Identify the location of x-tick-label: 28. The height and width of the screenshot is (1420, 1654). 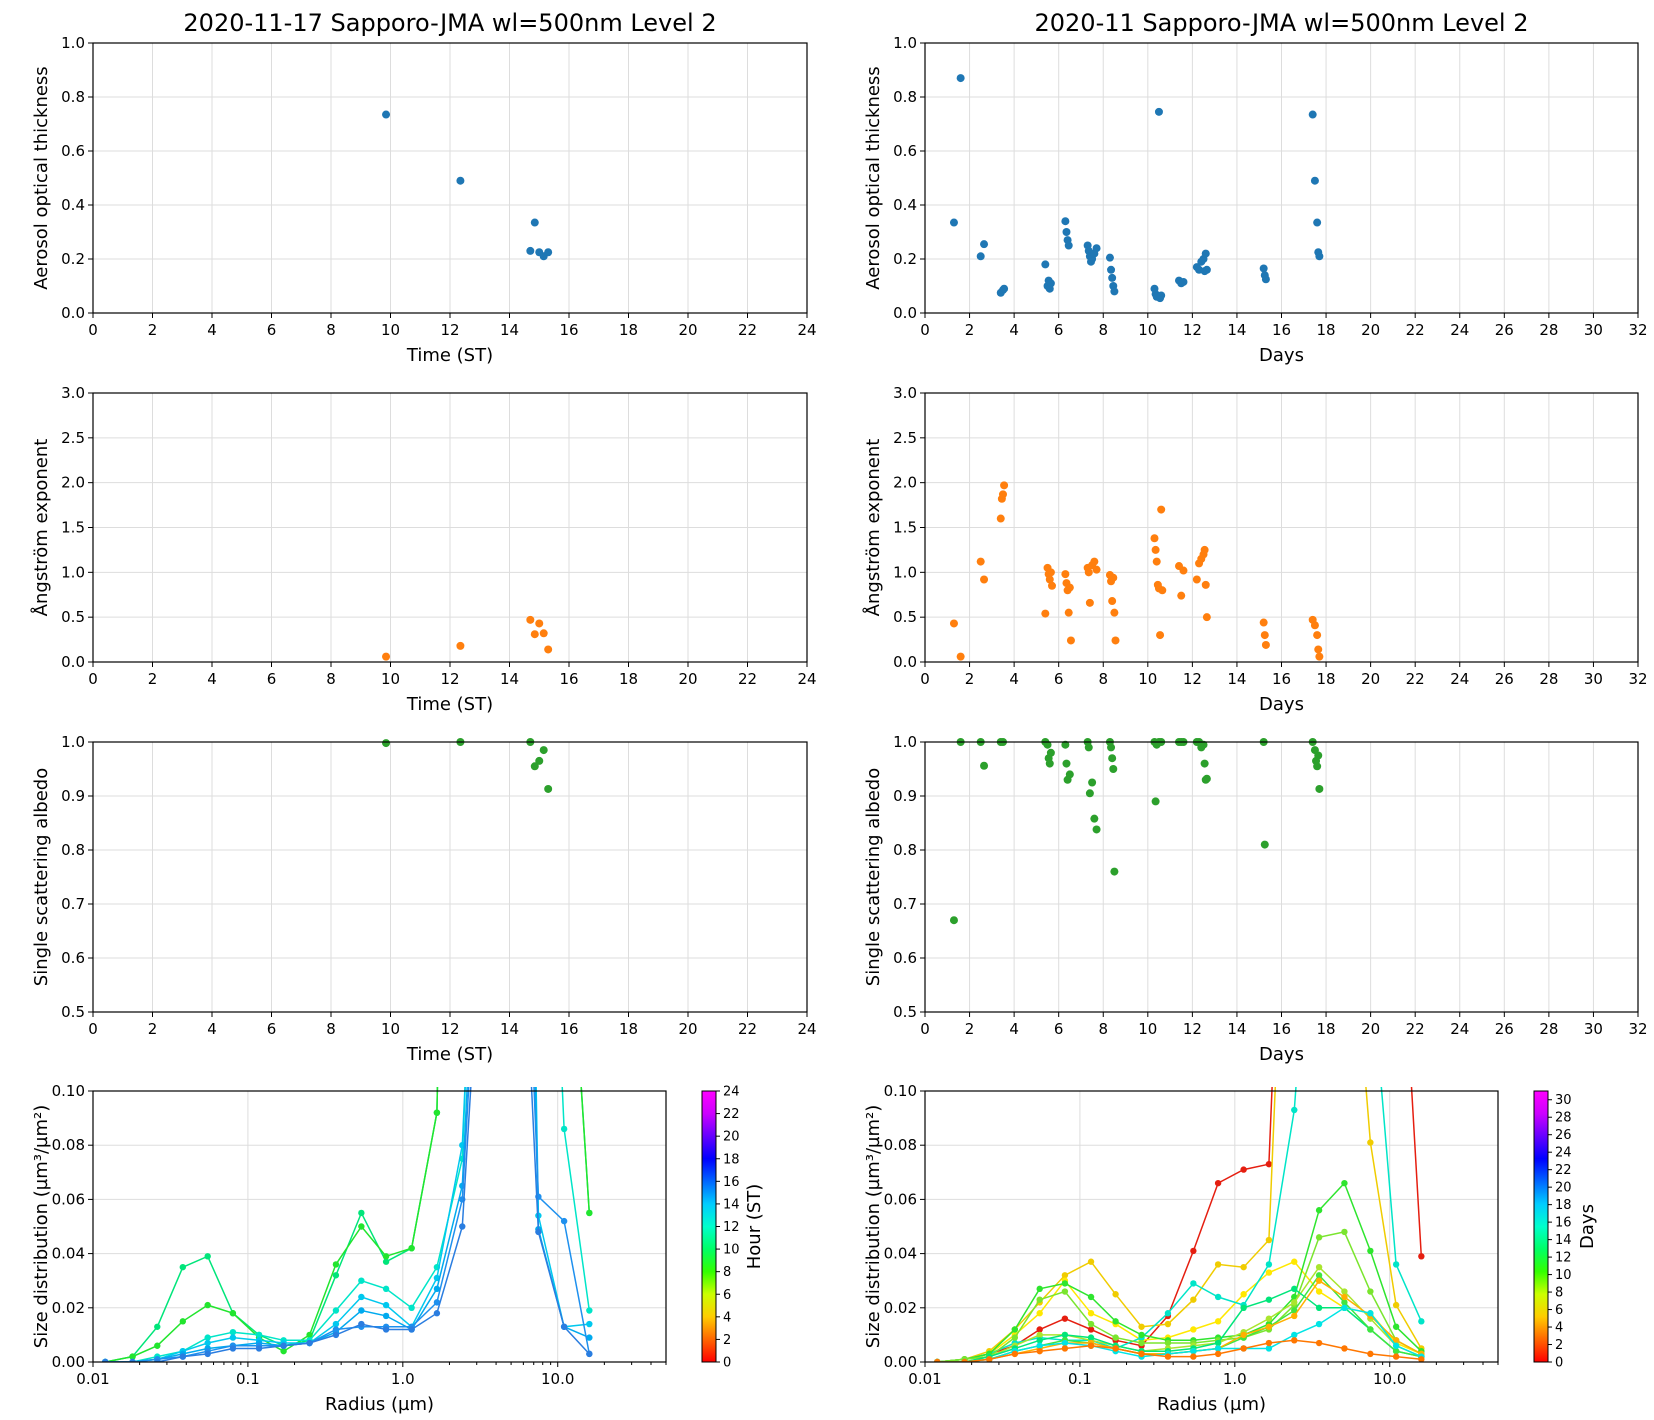
(1548, 679).